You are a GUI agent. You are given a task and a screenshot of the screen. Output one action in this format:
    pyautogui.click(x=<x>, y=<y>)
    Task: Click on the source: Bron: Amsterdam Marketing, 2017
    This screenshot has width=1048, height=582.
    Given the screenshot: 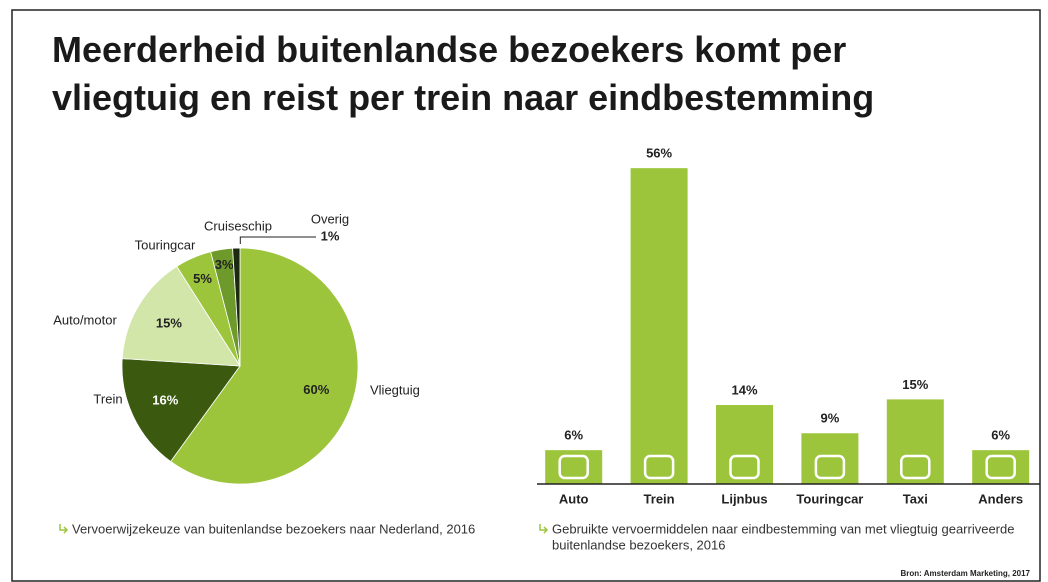 What is the action you would take?
    pyautogui.click(x=965, y=573)
    